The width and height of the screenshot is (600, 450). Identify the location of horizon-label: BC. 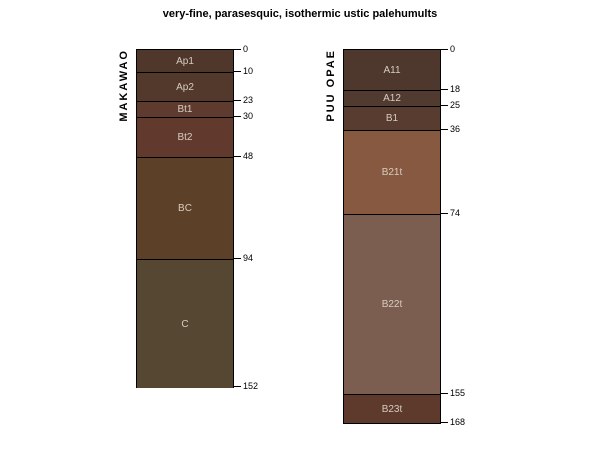
(185, 208).